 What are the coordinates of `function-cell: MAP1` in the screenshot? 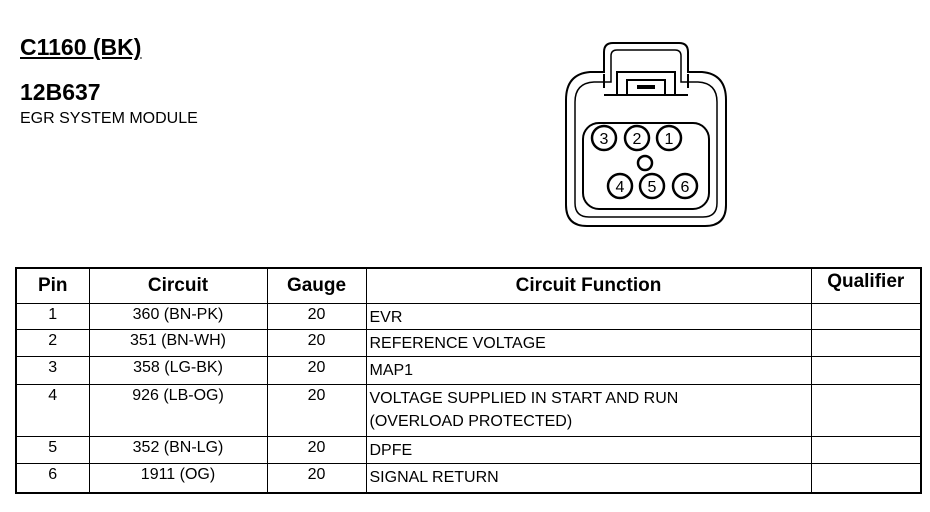 It's located at (588, 370).